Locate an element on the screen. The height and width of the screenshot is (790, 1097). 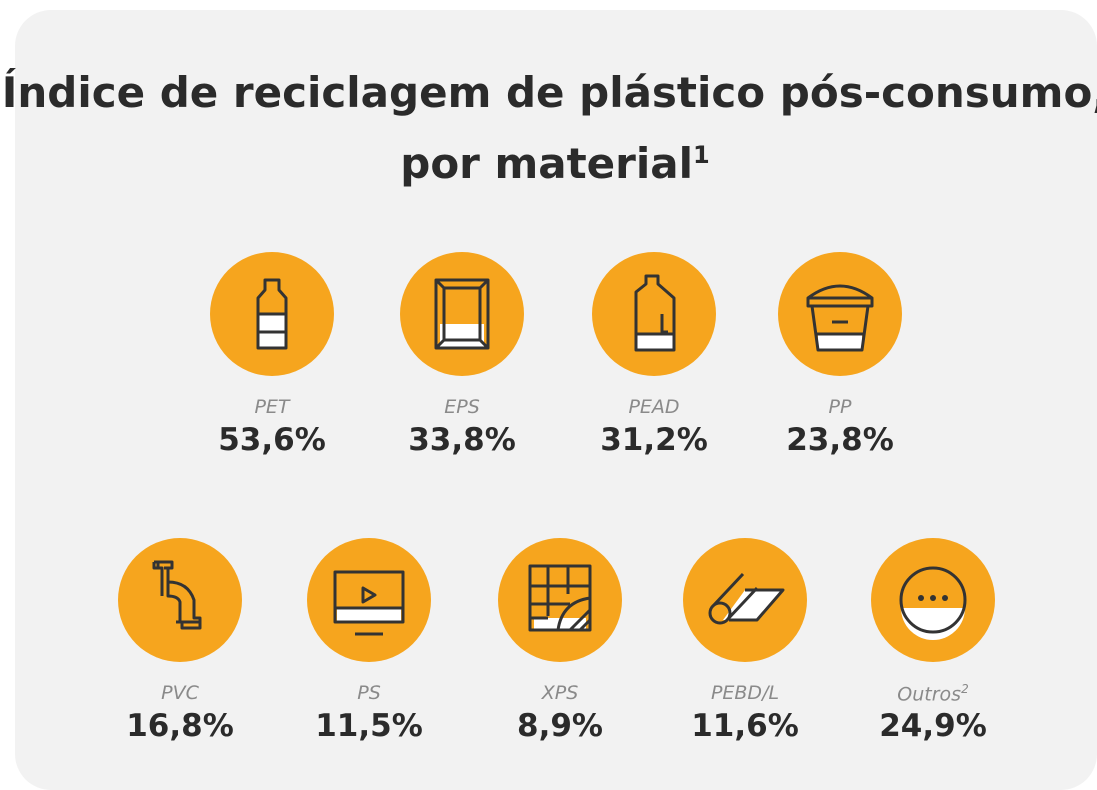
item: XPS 8,9% is located at coordinates (560, 641).